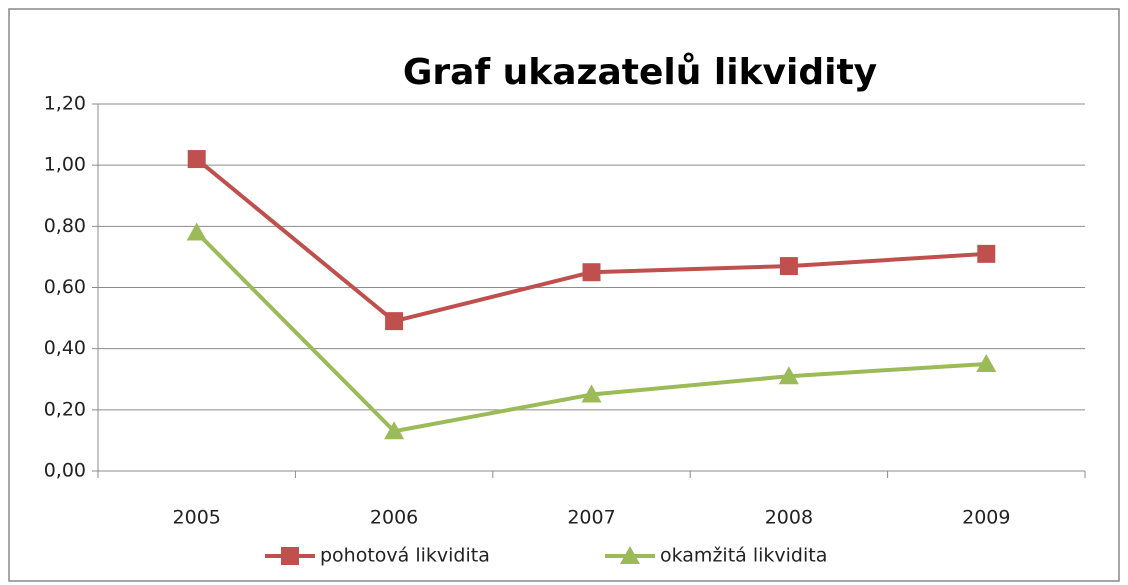 This screenshot has width=1128, height=585. Describe the element at coordinates (65, 287) in the screenshot. I see `y-tick-label: 0,60` at that location.